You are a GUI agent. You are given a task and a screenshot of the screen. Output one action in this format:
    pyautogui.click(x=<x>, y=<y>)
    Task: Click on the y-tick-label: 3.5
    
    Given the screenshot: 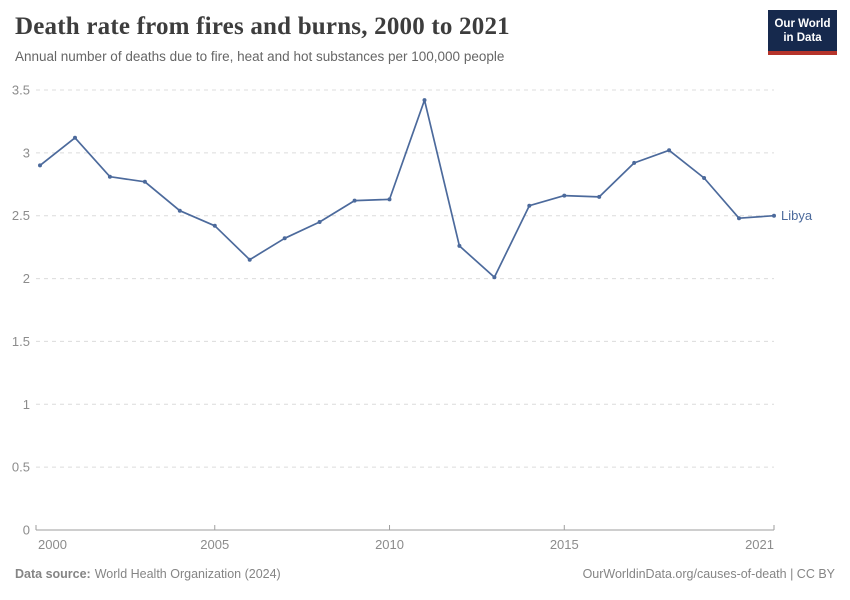 What is the action you would take?
    pyautogui.click(x=21, y=90)
    